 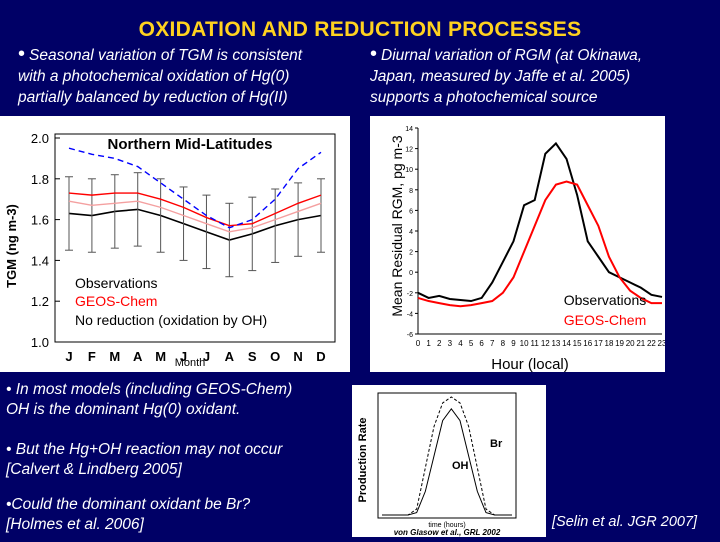 What do you see at coordinates (123, 409) in the screenshot?
I see `bullet-line: OH is the dominant Hg(0) oxidant.` at bounding box center [123, 409].